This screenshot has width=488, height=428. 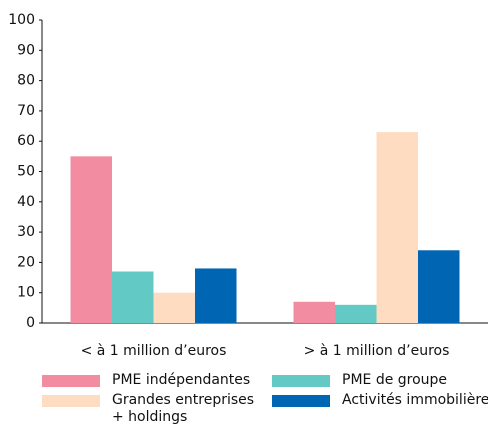 What do you see at coordinates (26, 293) in the screenshot?
I see `y-tick-label: 10` at bounding box center [26, 293].